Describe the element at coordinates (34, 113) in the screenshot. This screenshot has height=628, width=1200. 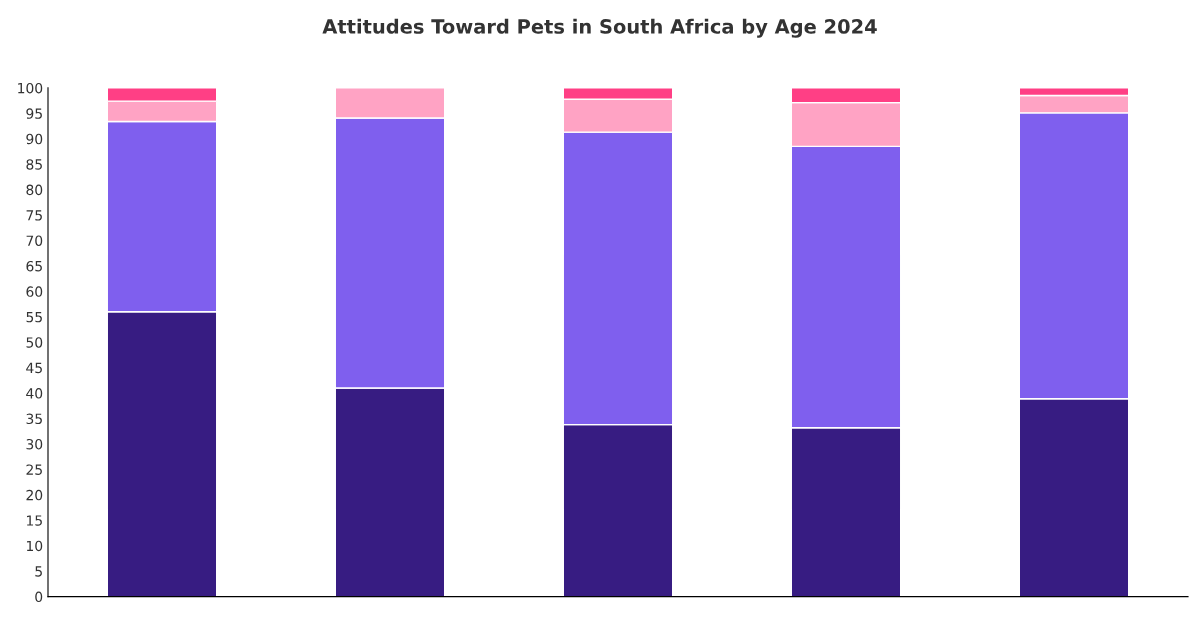
I see `y-tick-label: 95` at that location.